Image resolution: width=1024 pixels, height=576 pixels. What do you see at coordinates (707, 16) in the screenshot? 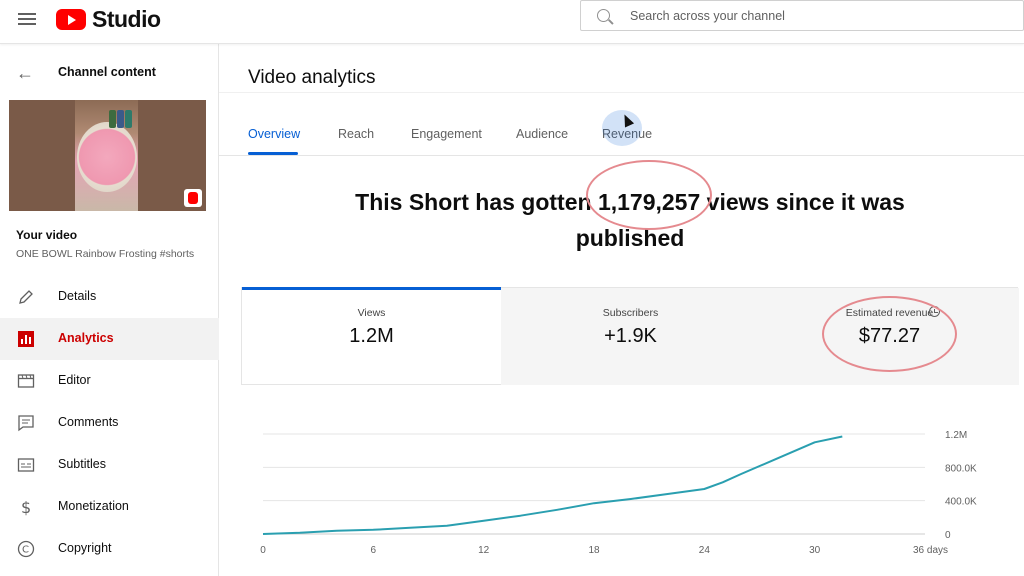
I see `search-placeholder: Search across your channel` at bounding box center [707, 16].